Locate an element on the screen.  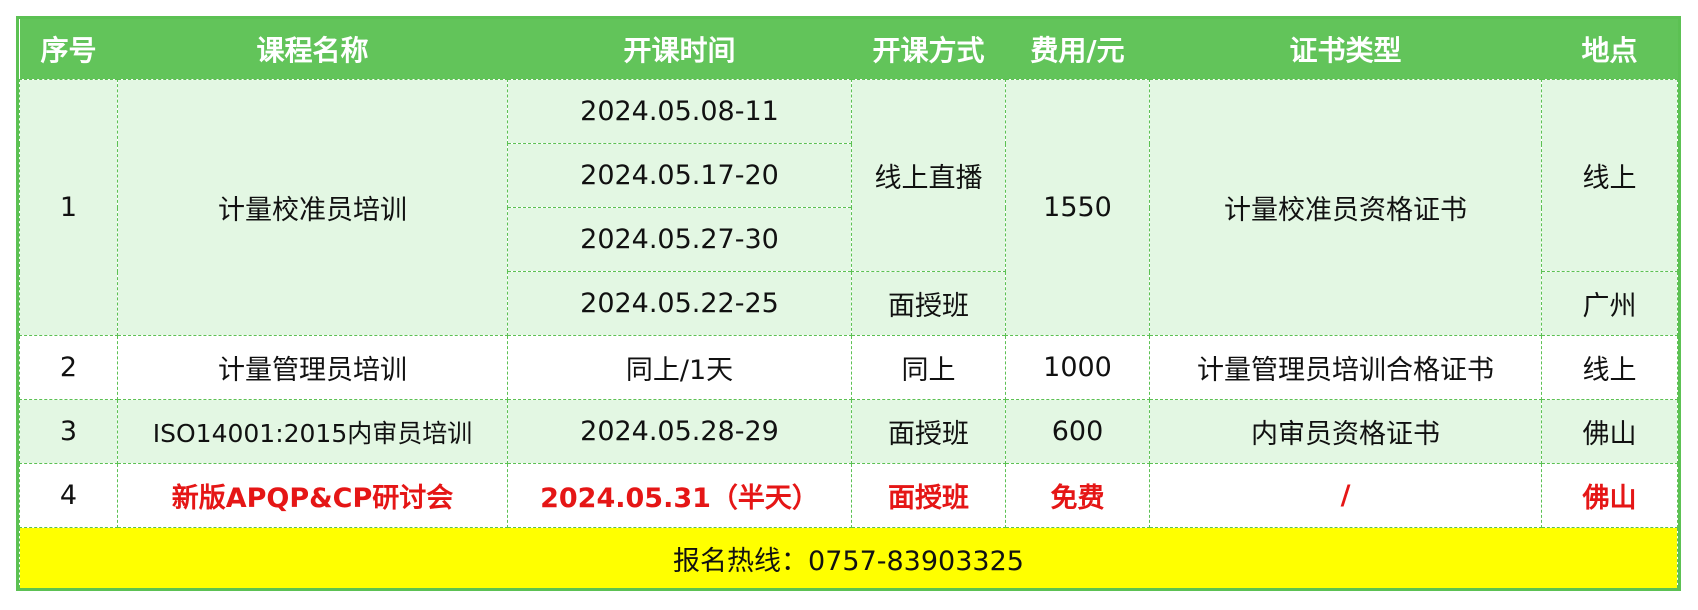
cell-date: 2024.05.08-11 is located at coordinates (679, 111).